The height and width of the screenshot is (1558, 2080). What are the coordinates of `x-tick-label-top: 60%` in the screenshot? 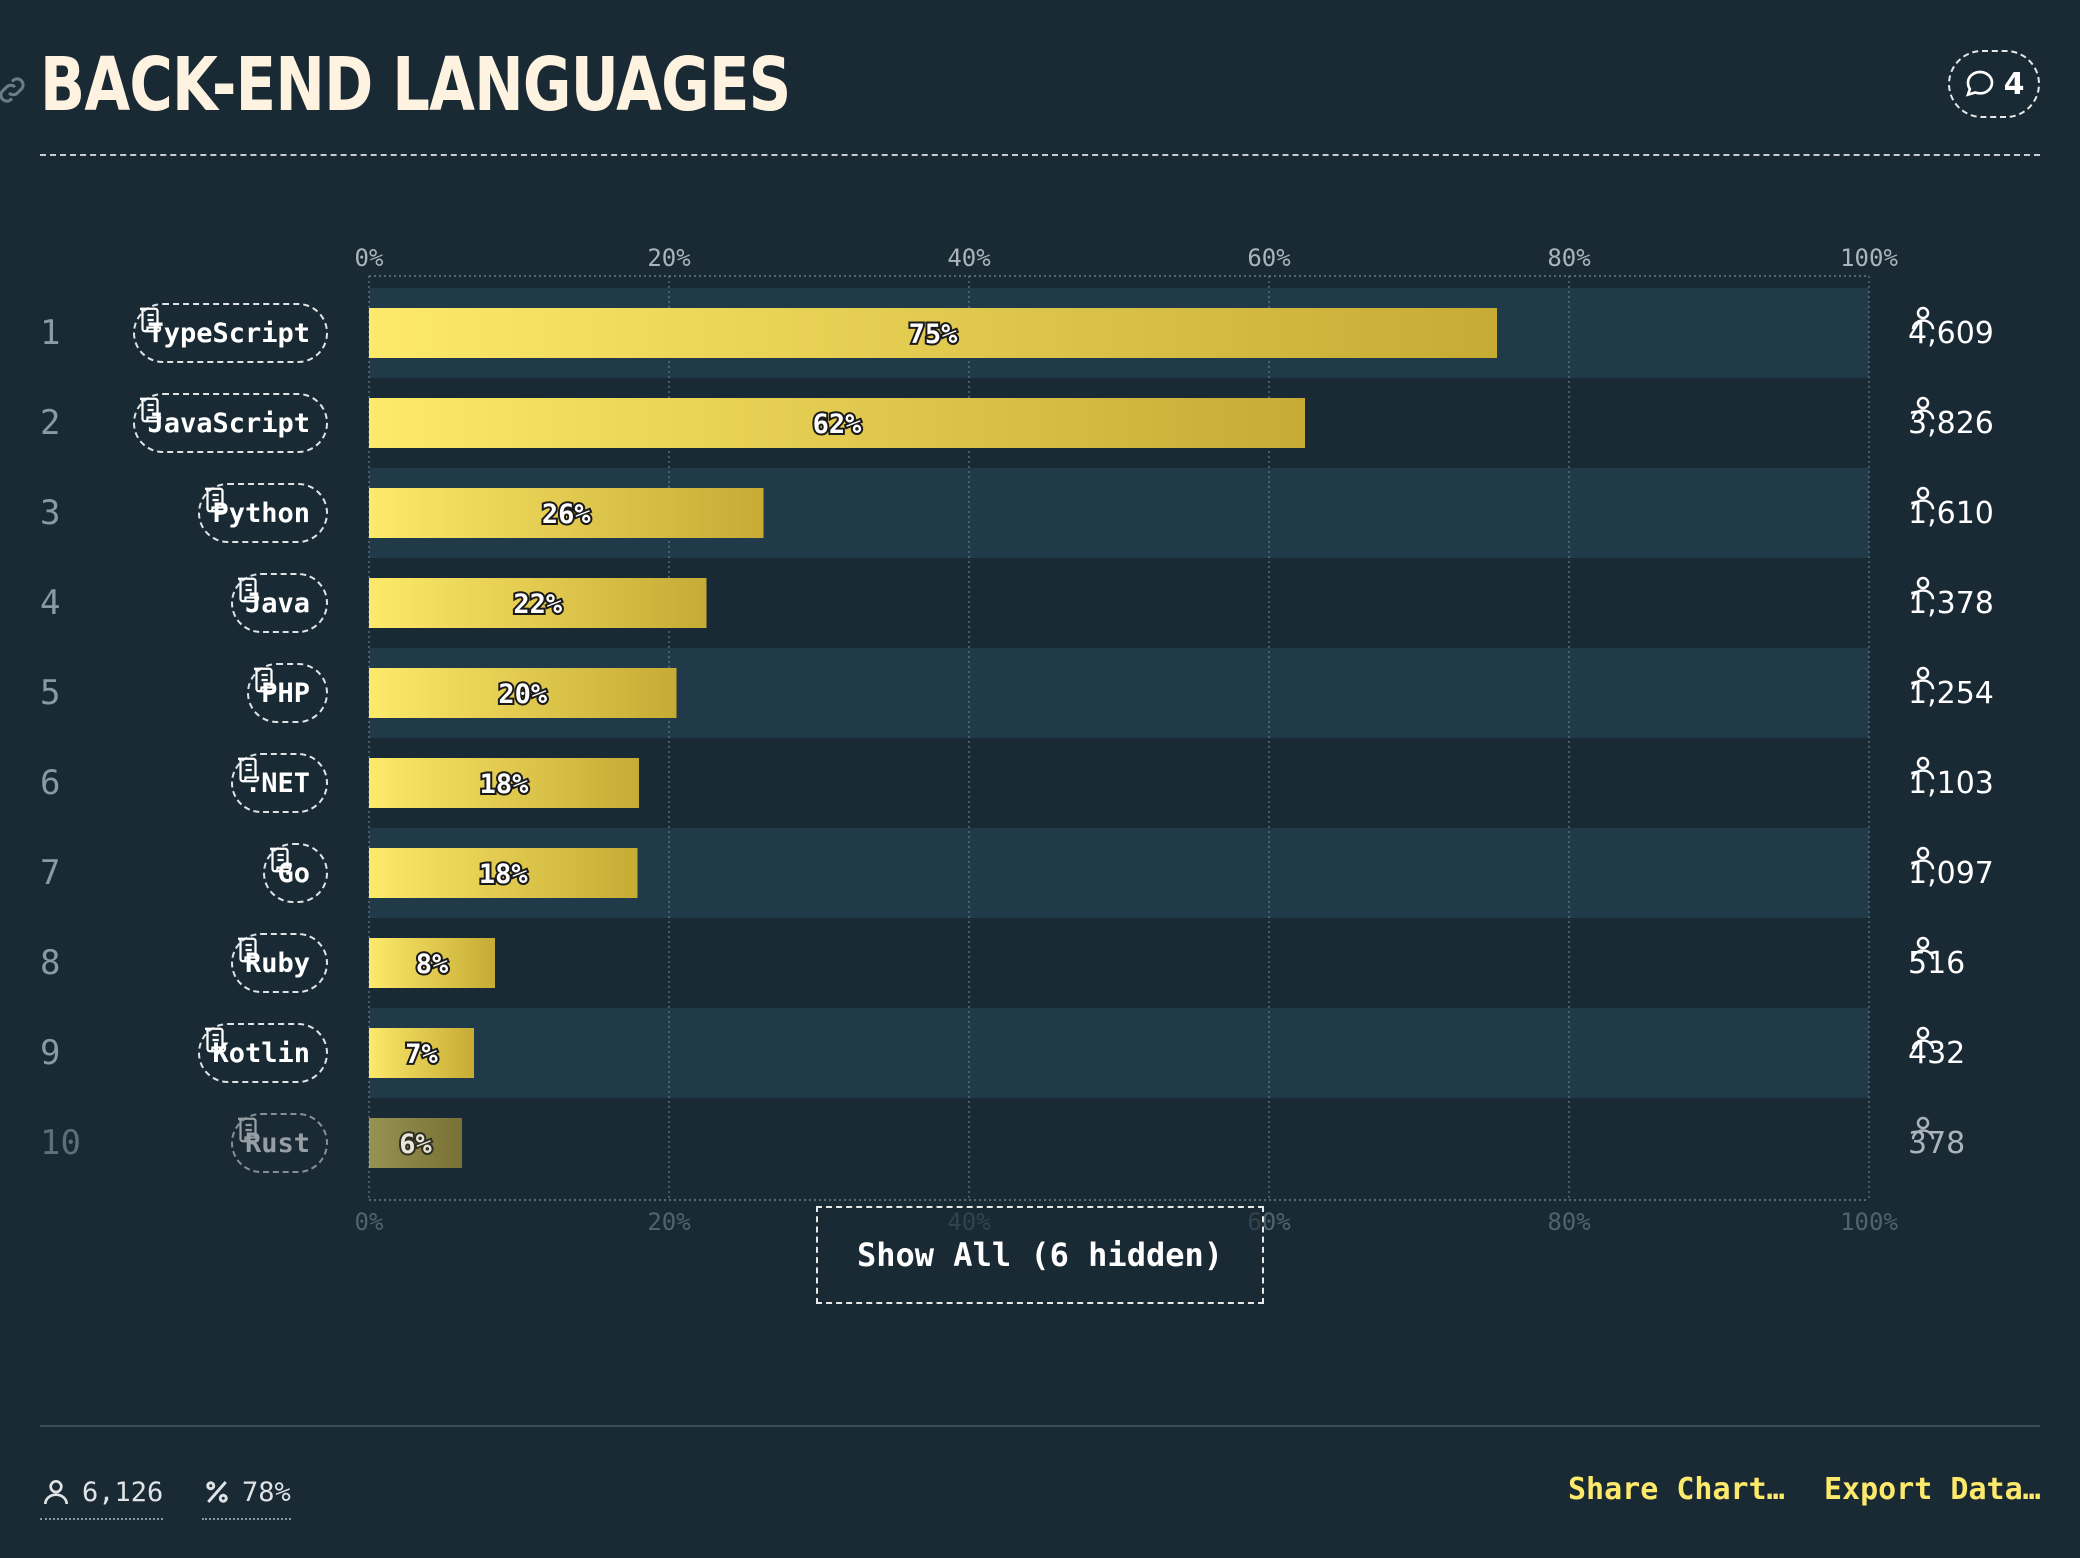 It's located at (1269, 258).